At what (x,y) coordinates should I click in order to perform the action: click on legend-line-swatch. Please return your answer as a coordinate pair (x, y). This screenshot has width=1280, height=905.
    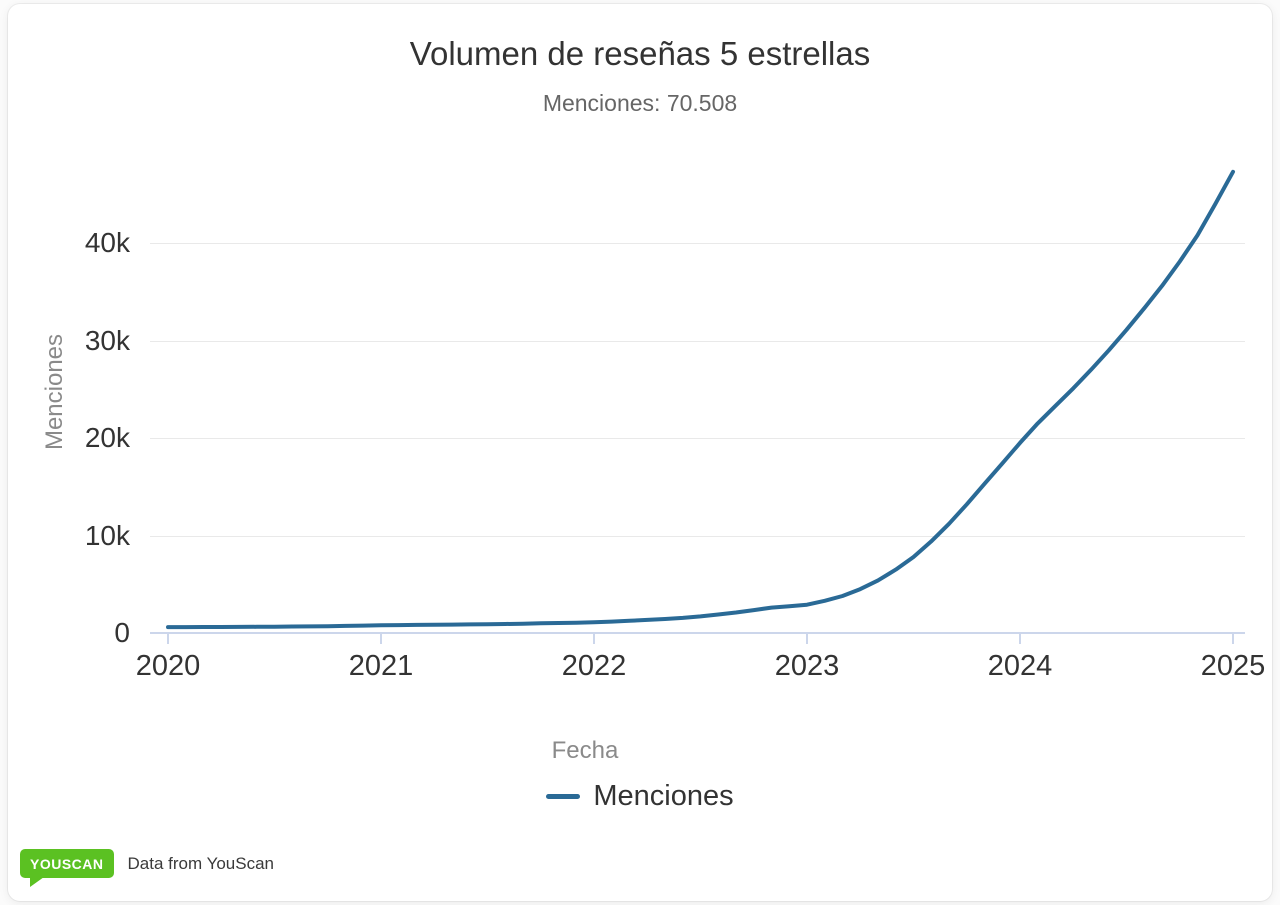
    Looking at the image, I should click on (563, 796).